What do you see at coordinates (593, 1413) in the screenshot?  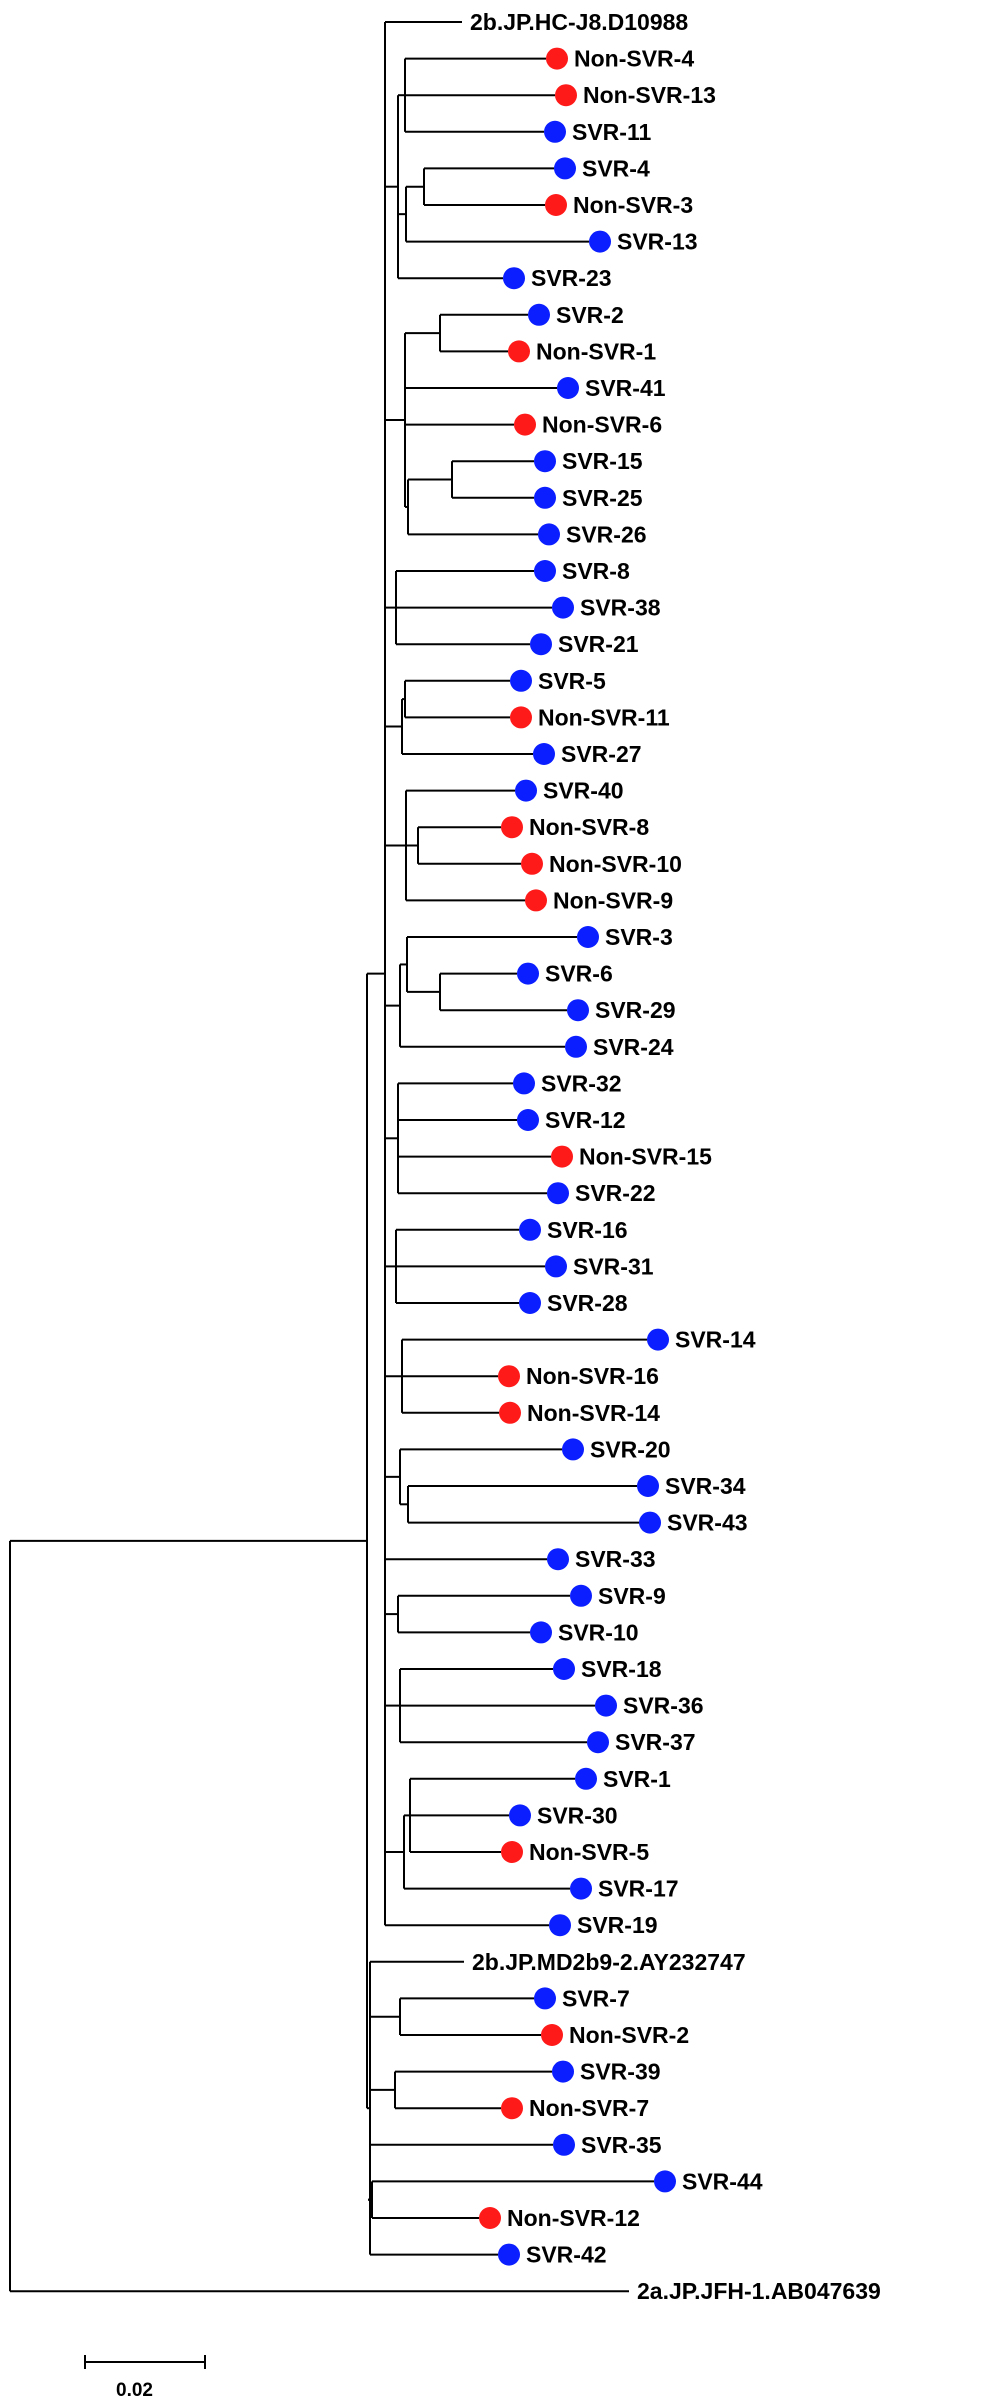 I see `leaf-label: Non-SVR-14` at bounding box center [593, 1413].